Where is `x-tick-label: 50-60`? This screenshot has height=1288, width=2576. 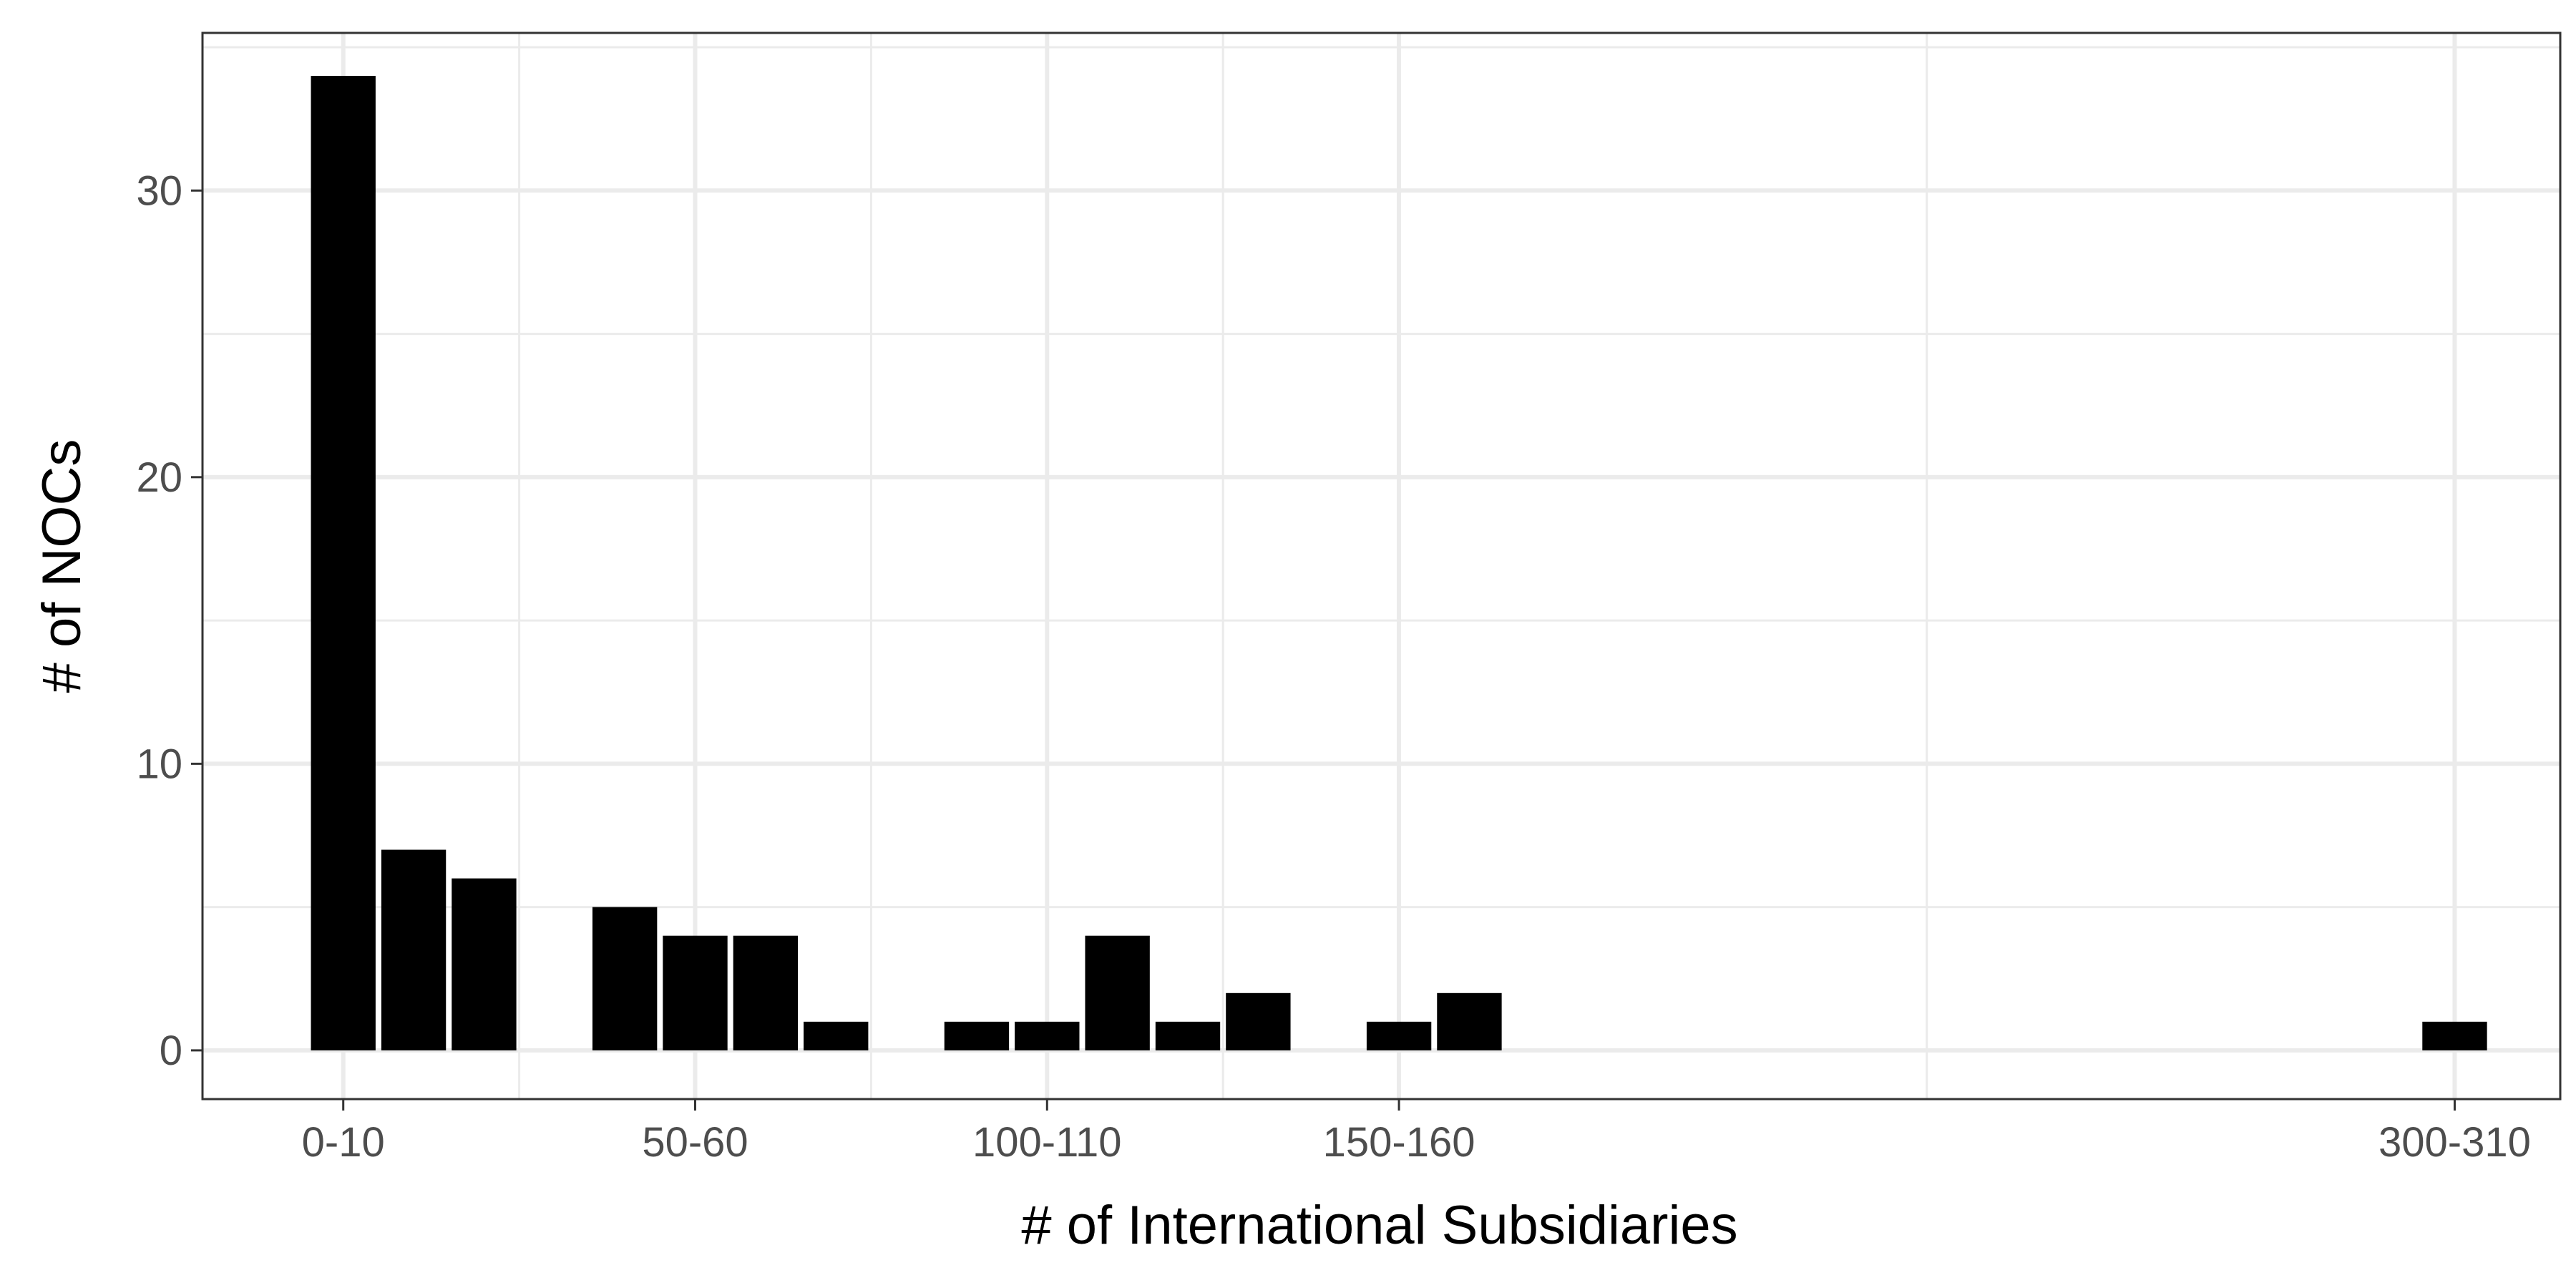 x-tick-label: 50-60 is located at coordinates (695, 1142).